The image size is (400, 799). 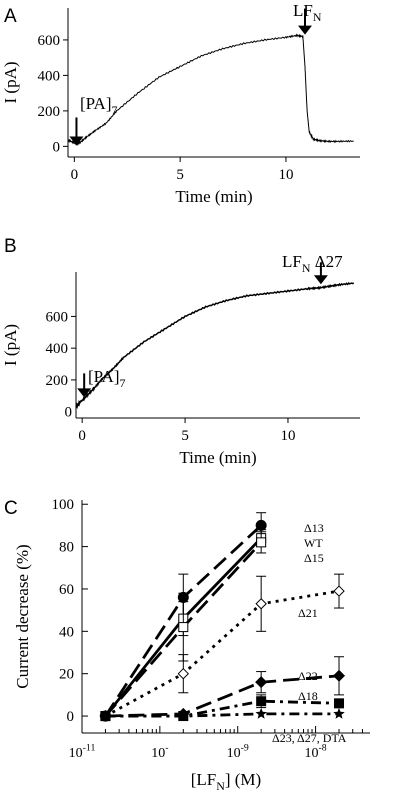 I want to click on panel-a-x-tick-label: 0, so click(x=75, y=175).